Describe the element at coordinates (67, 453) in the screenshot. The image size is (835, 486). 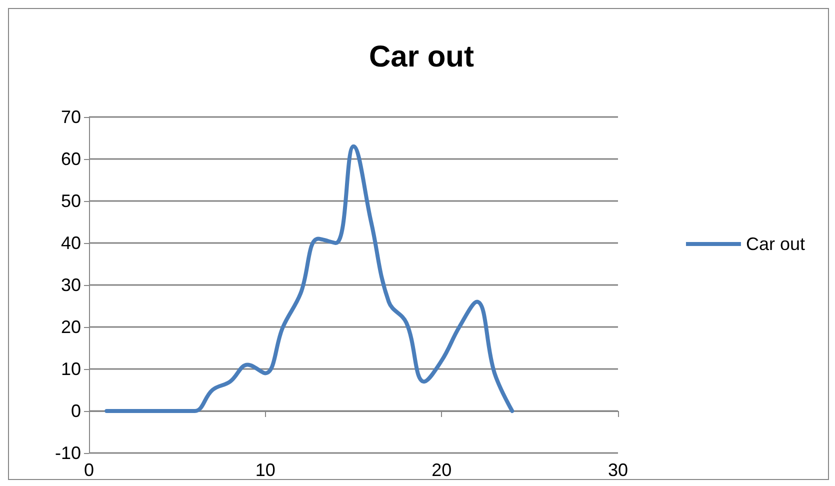
I see `y-tick-label: -10` at that location.